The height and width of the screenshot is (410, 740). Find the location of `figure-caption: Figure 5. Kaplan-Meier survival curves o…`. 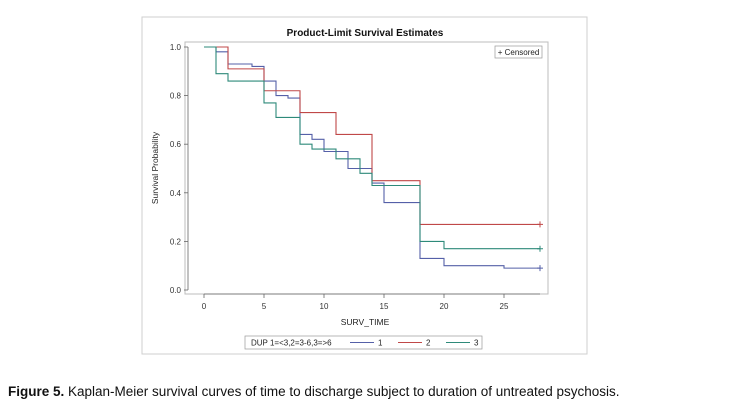

figure-caption: Figure 5. Kaplan-Meier survival curves o… is located at coordinates (372, 391).